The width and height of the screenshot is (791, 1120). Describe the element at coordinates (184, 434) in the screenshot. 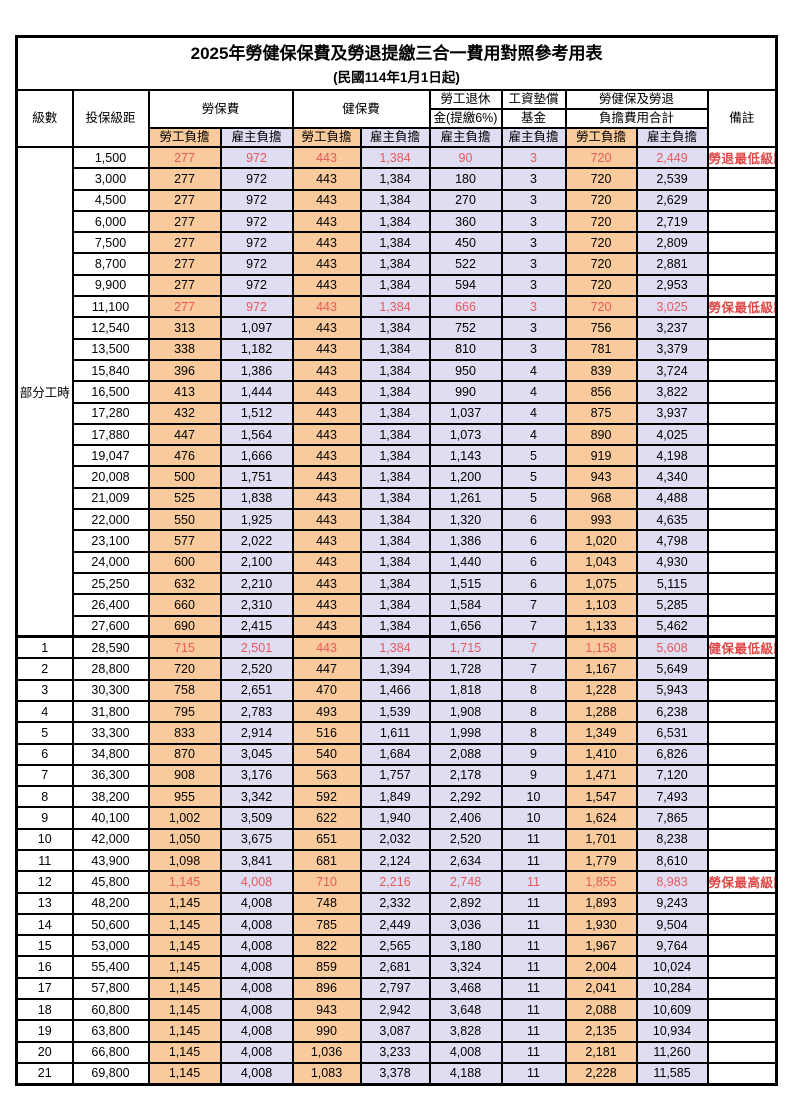

I see `labor-employee-cell: 447` at that location.